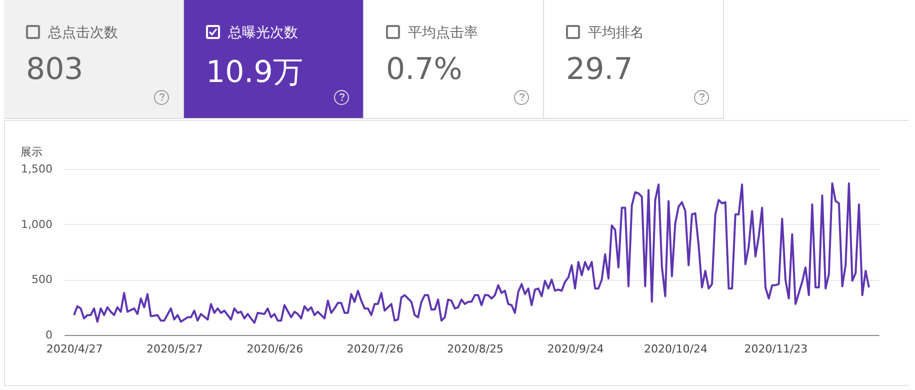  I want to click on x-tick-label: 2020/6/26, so click(275, 349).